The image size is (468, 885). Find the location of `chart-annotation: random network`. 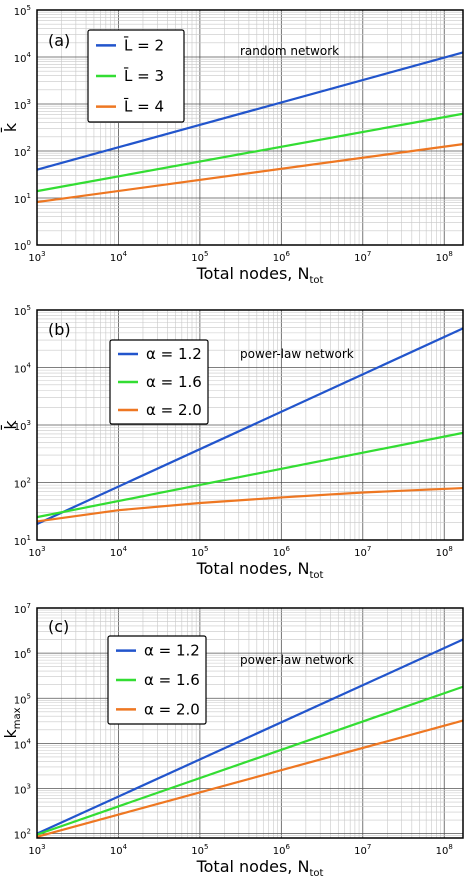

chart-annotation: random network is located at coordinates (289, 51).